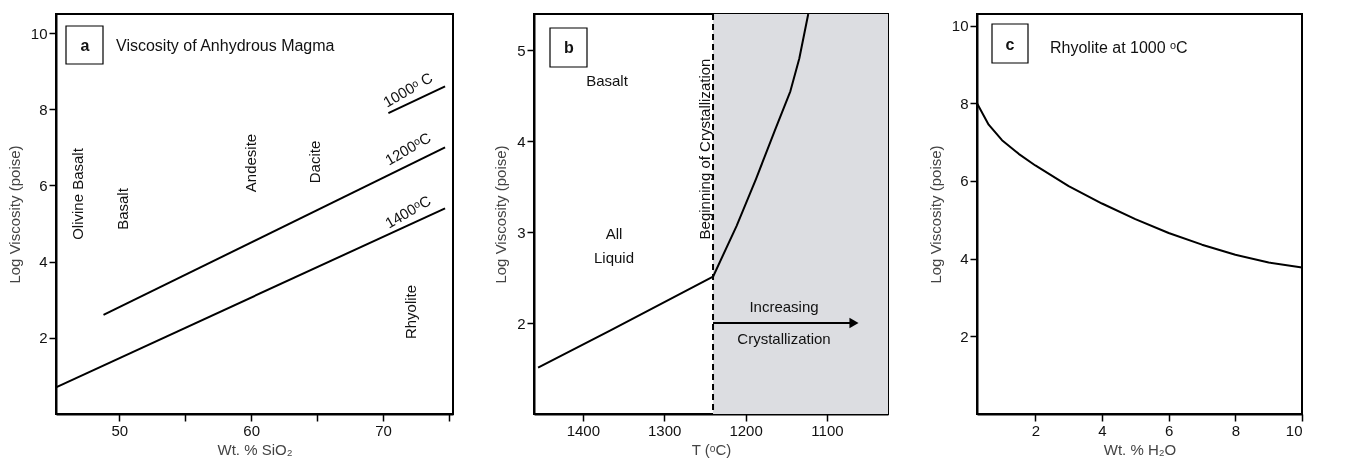 This screenshot has height=472, width=1362. I want to click on annotation: Rhyolite, so click(410, 312).